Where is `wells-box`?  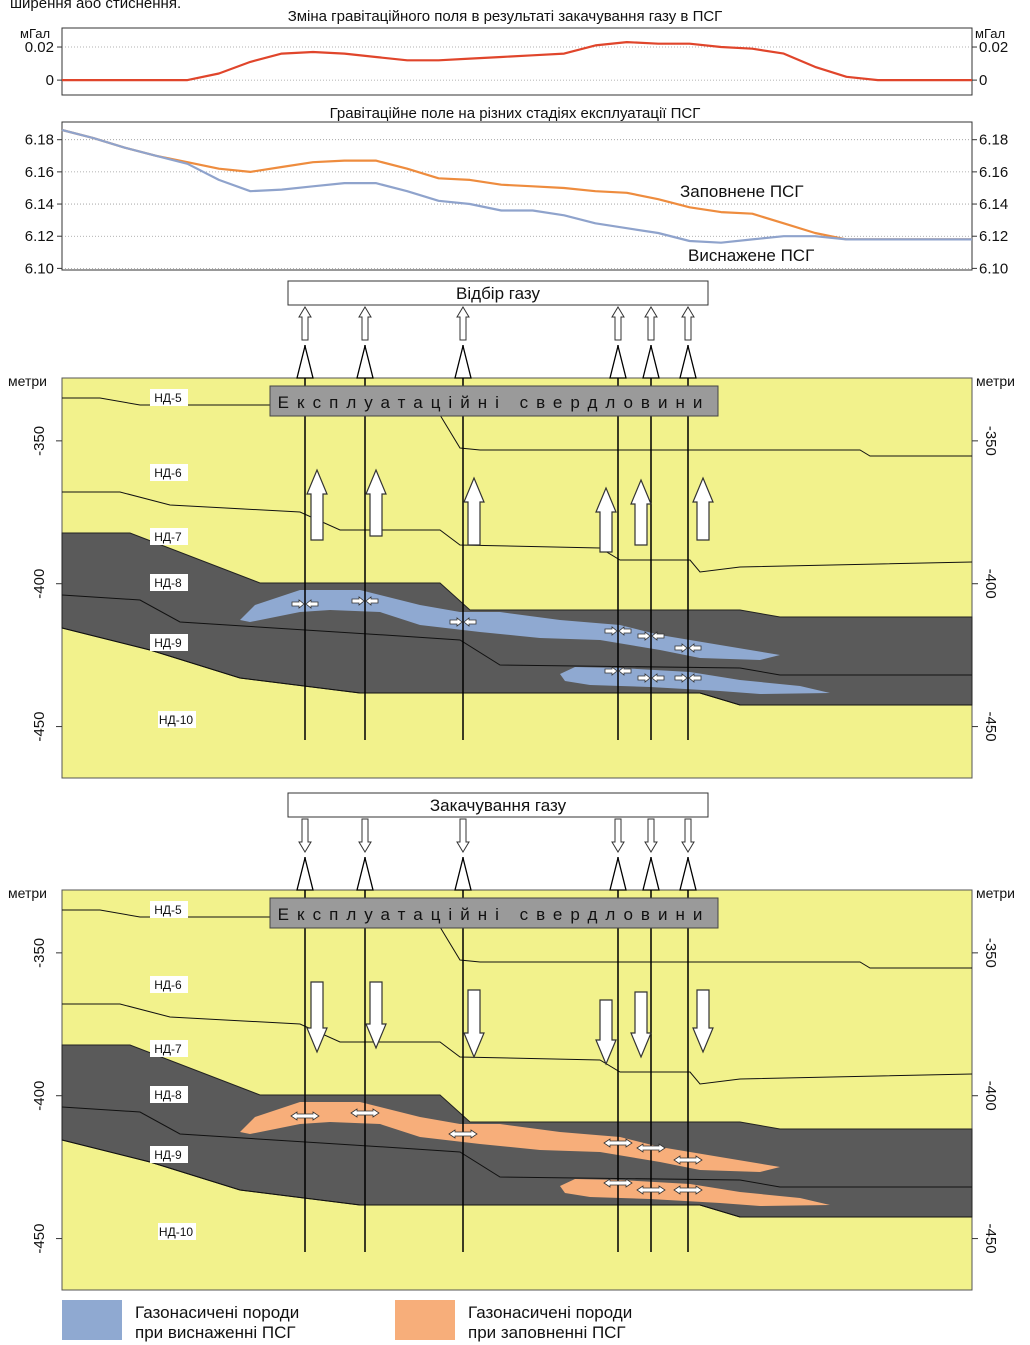
wells-box is located at coordinates (494, 401).